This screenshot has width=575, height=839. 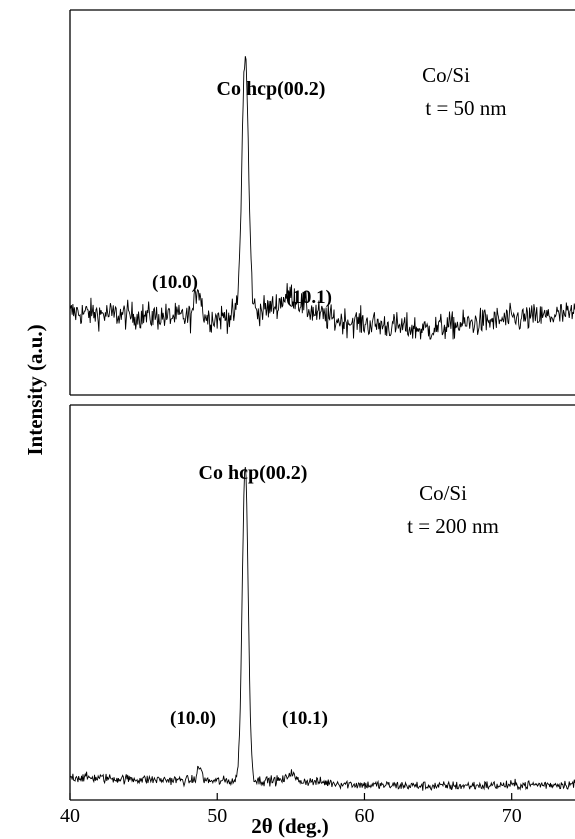 I want to click on panel-bottom-peak-label-main: Co hcp(00.2), so click(x=253, y=473).